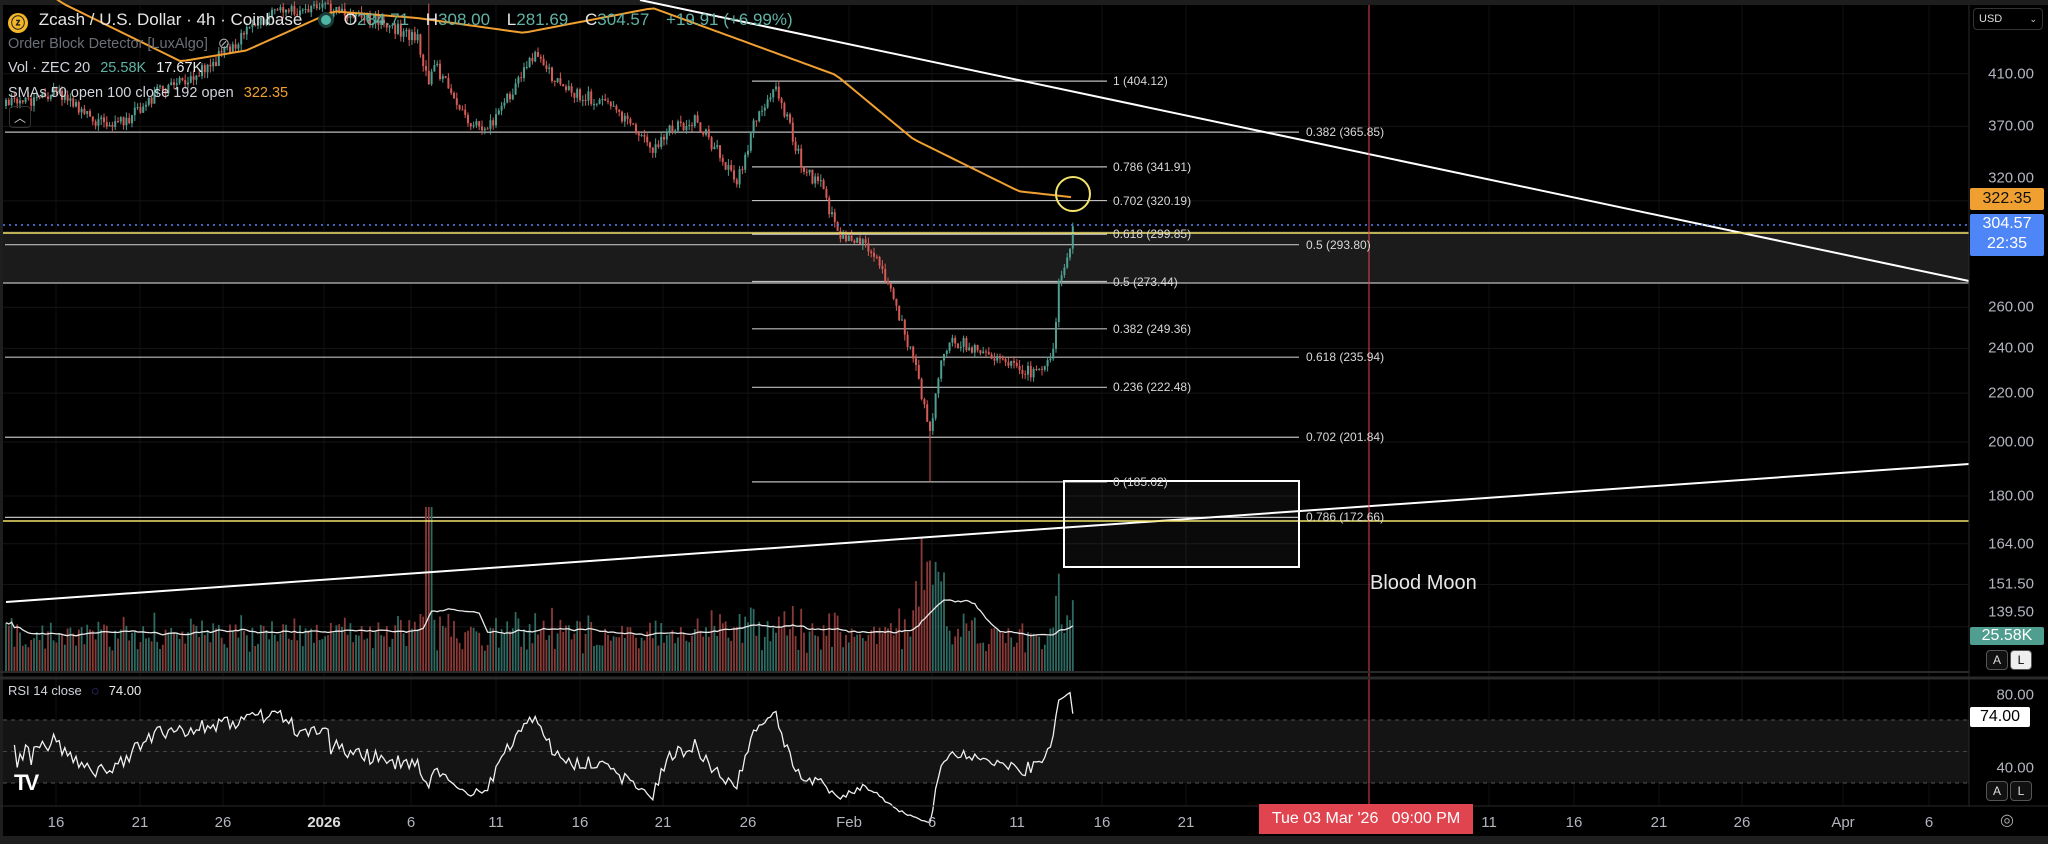 The image size is (2048, 844). Describe the element at coordinates (2011, 496) in the screenshot. I see `price-axis-label: 180.00` at that location.